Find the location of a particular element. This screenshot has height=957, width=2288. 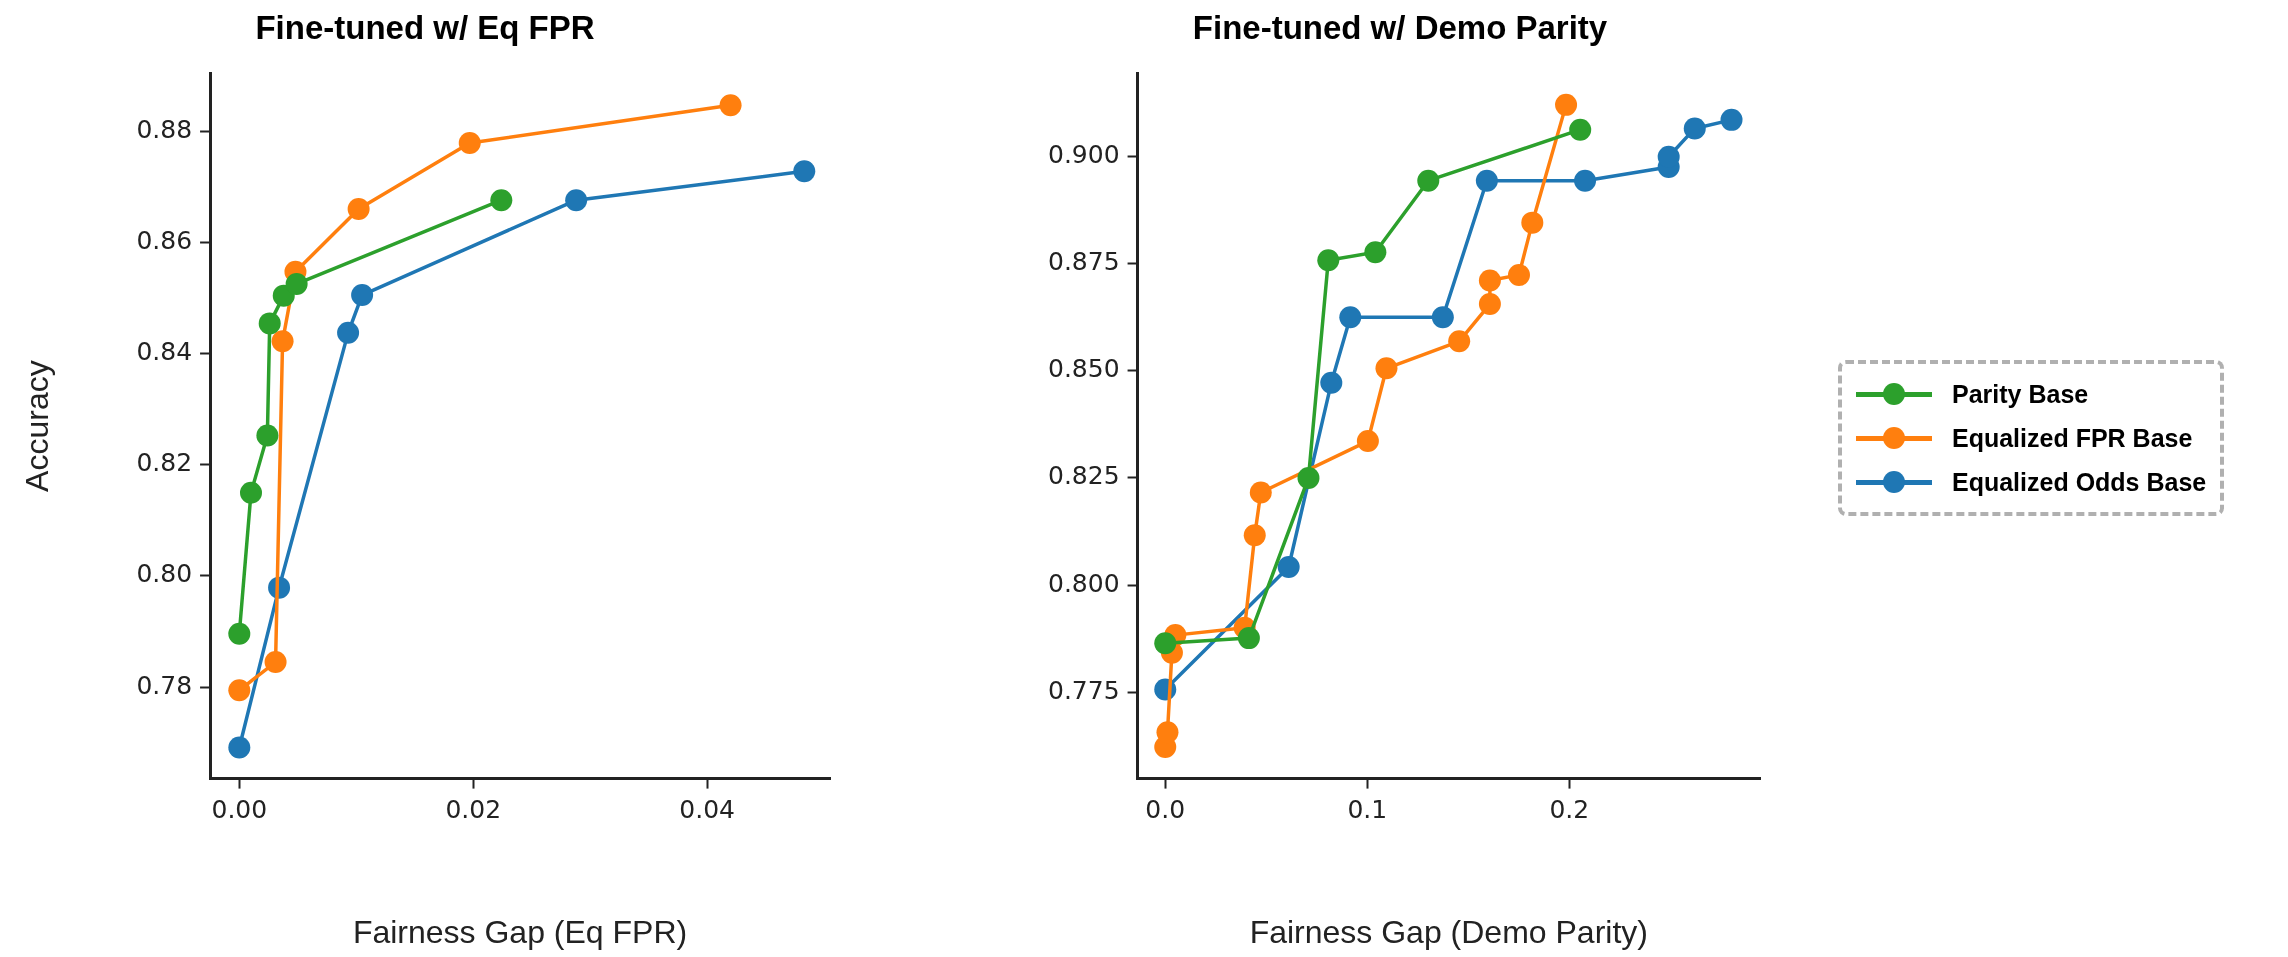

y-tick-label: 0.78 is located at coordinates (164, 685).